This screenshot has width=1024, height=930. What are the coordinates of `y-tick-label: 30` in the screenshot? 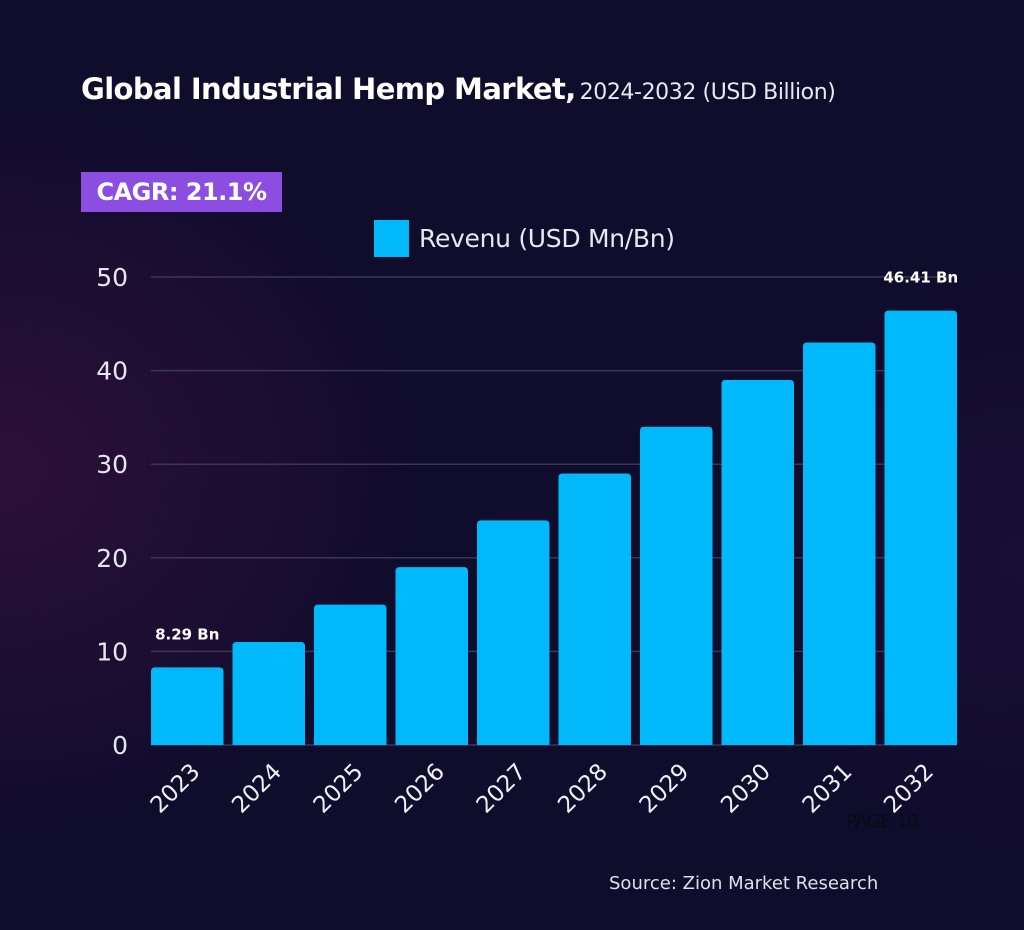 It's located at (112, 464).